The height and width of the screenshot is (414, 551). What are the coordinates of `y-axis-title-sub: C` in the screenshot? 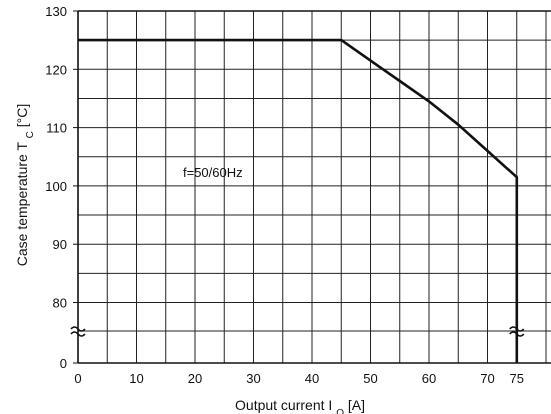 It's located at (30, 134).